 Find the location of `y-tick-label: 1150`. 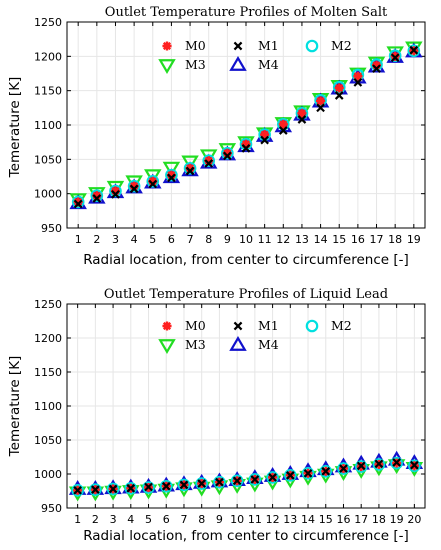

y-tick-label: 1150 is located at coordinates (48, 372).